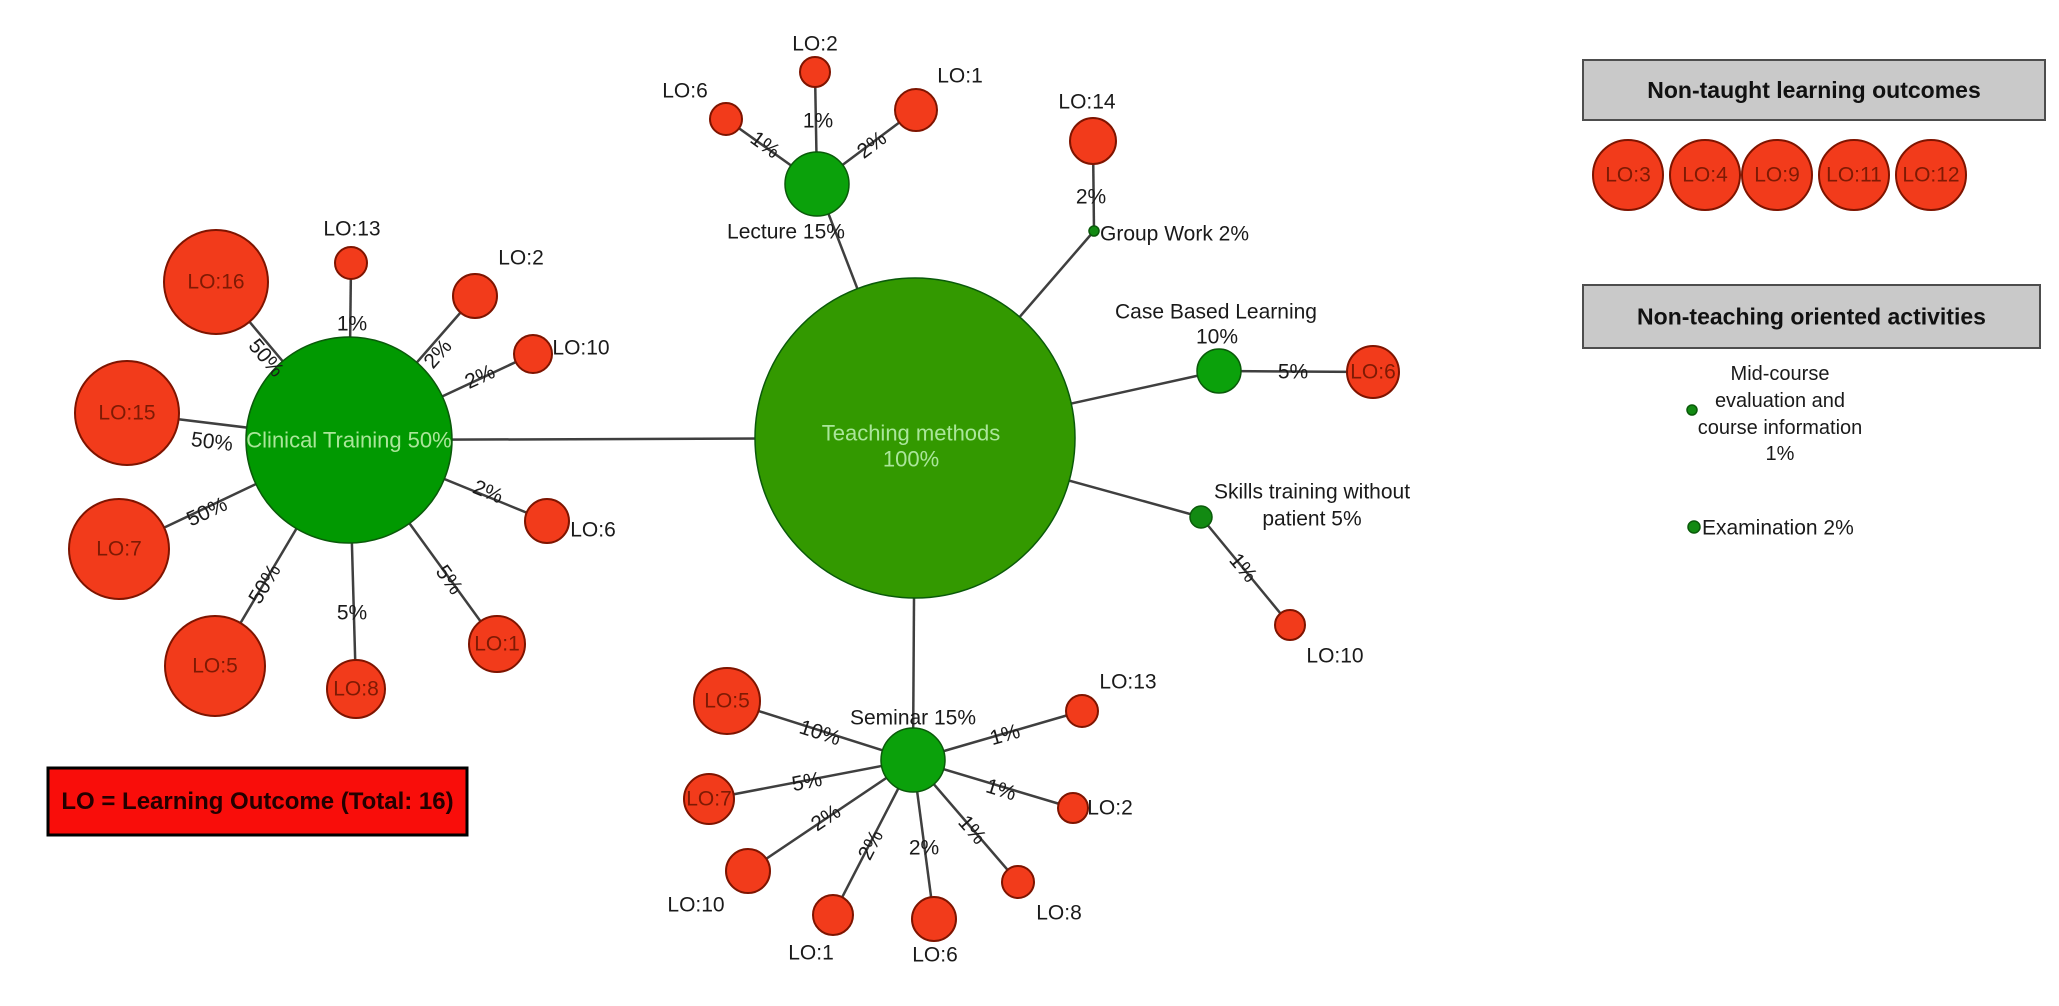 This screenshot has width=2059, height=1006. Describe the element at coordinates (1018, 882) in the screenshot. I see `node-seminar-lo8` at that location.